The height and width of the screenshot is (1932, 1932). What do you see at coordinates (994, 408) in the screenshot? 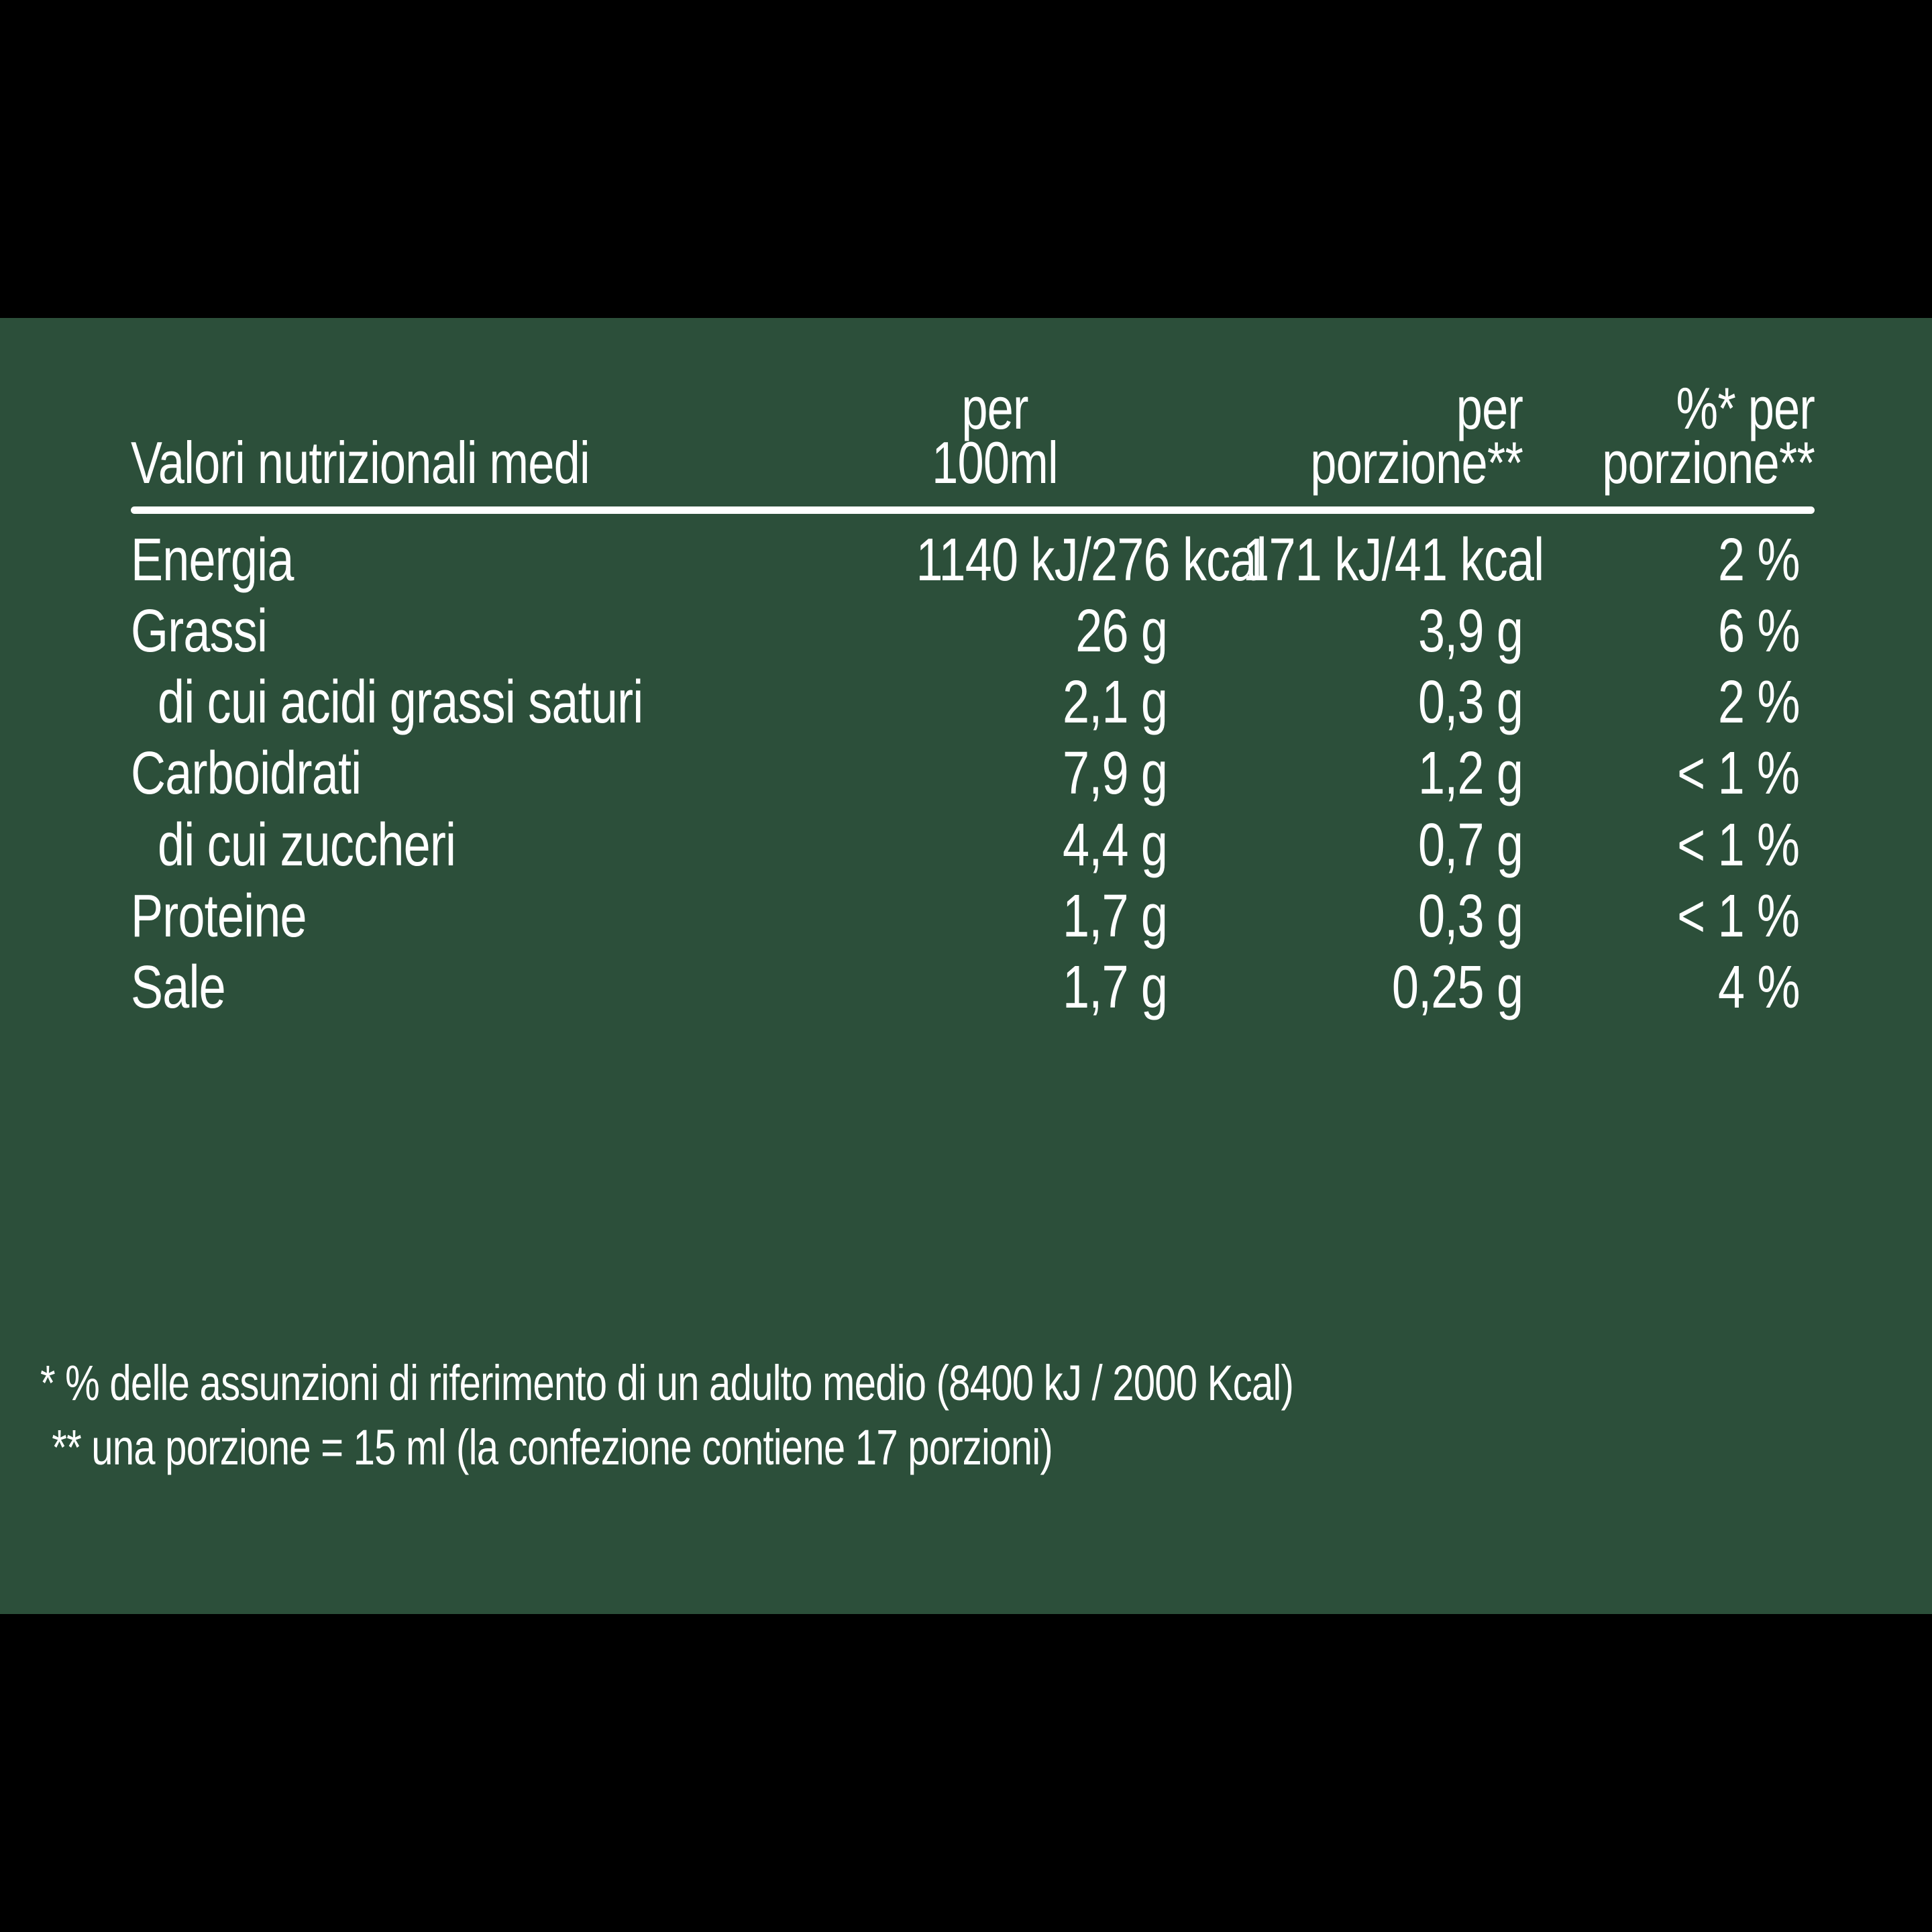
I see `column-header-per-100ml-line1: per` at bounding box center [994, 408].